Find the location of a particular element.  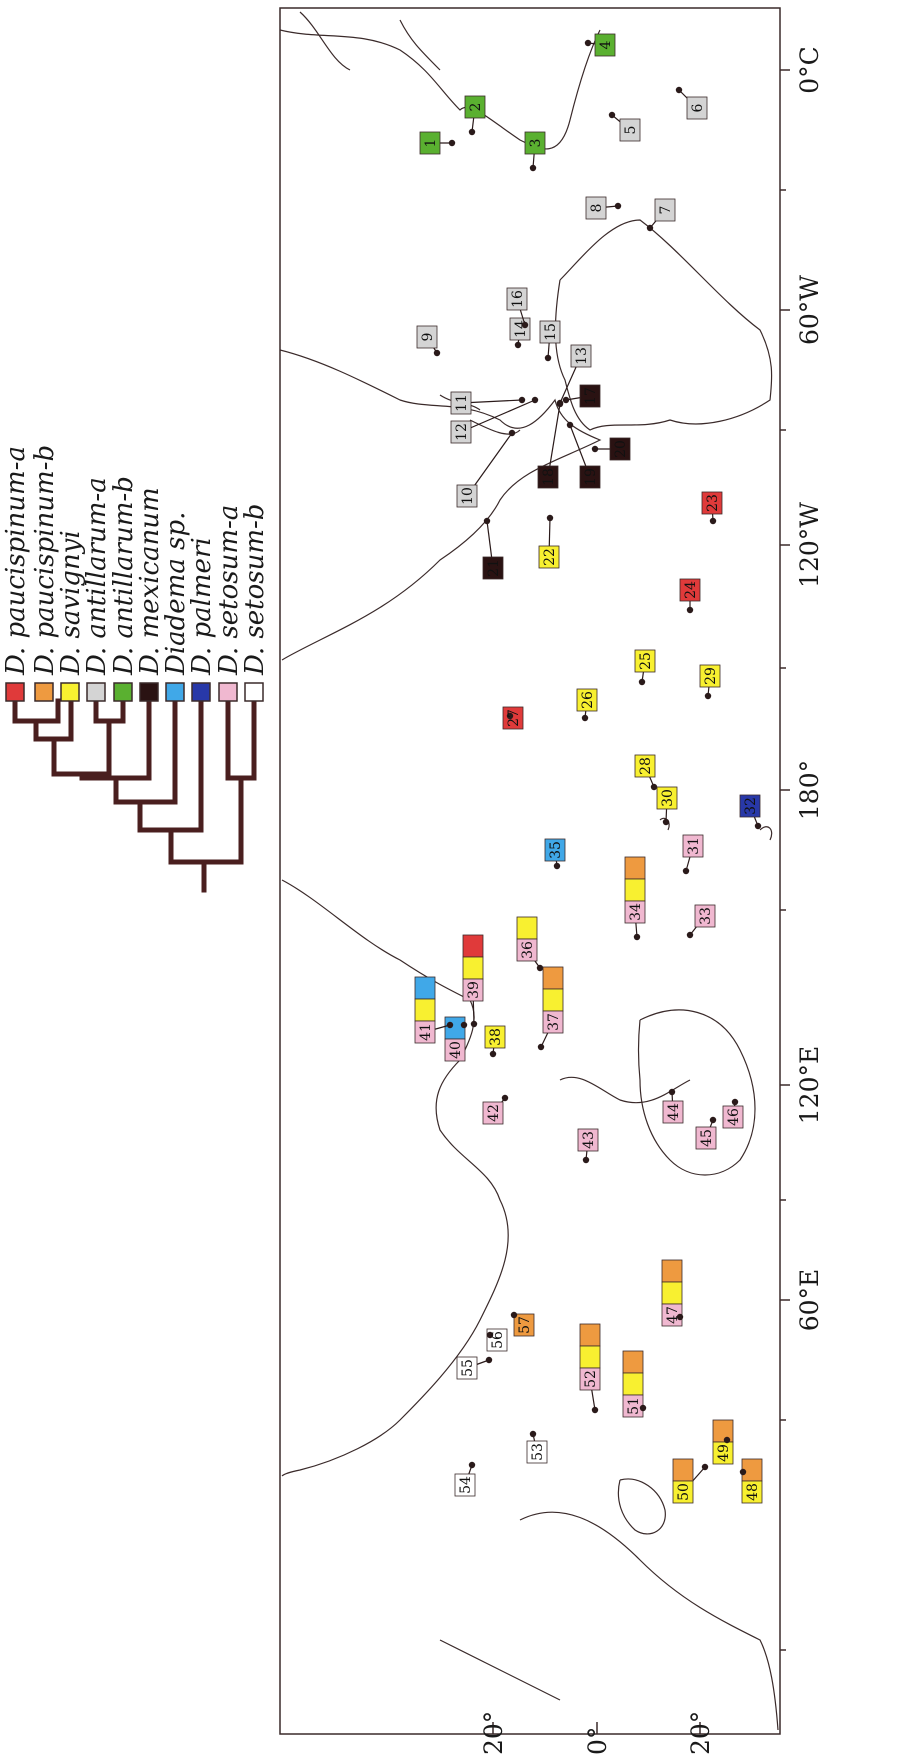

legend-label: D. setosum-b is located at coordinates (255, 590).